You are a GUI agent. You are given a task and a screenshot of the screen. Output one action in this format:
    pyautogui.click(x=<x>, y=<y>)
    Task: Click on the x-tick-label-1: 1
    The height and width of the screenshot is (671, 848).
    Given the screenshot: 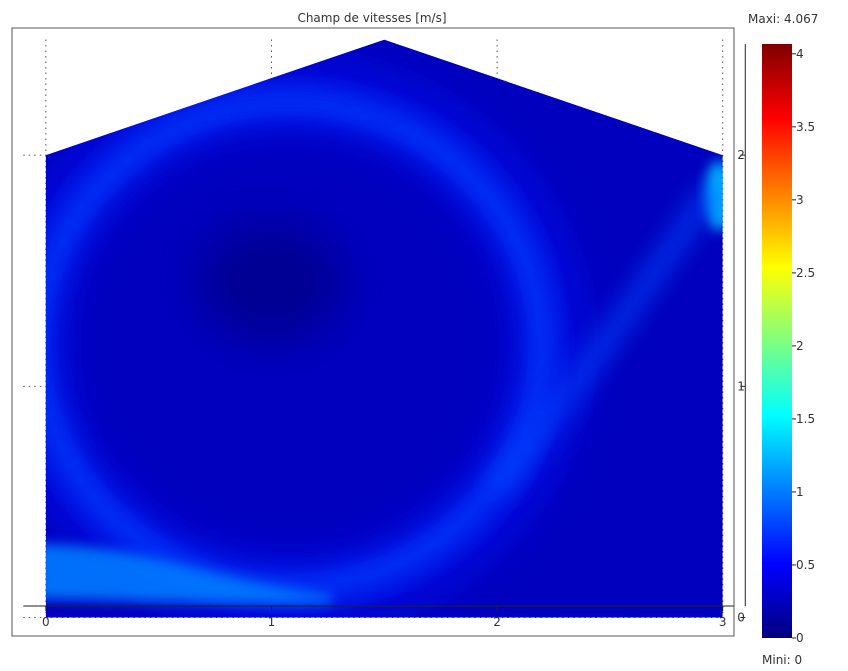 What is the action you would take?
    pyautogui.click(x=272, y=622)
    